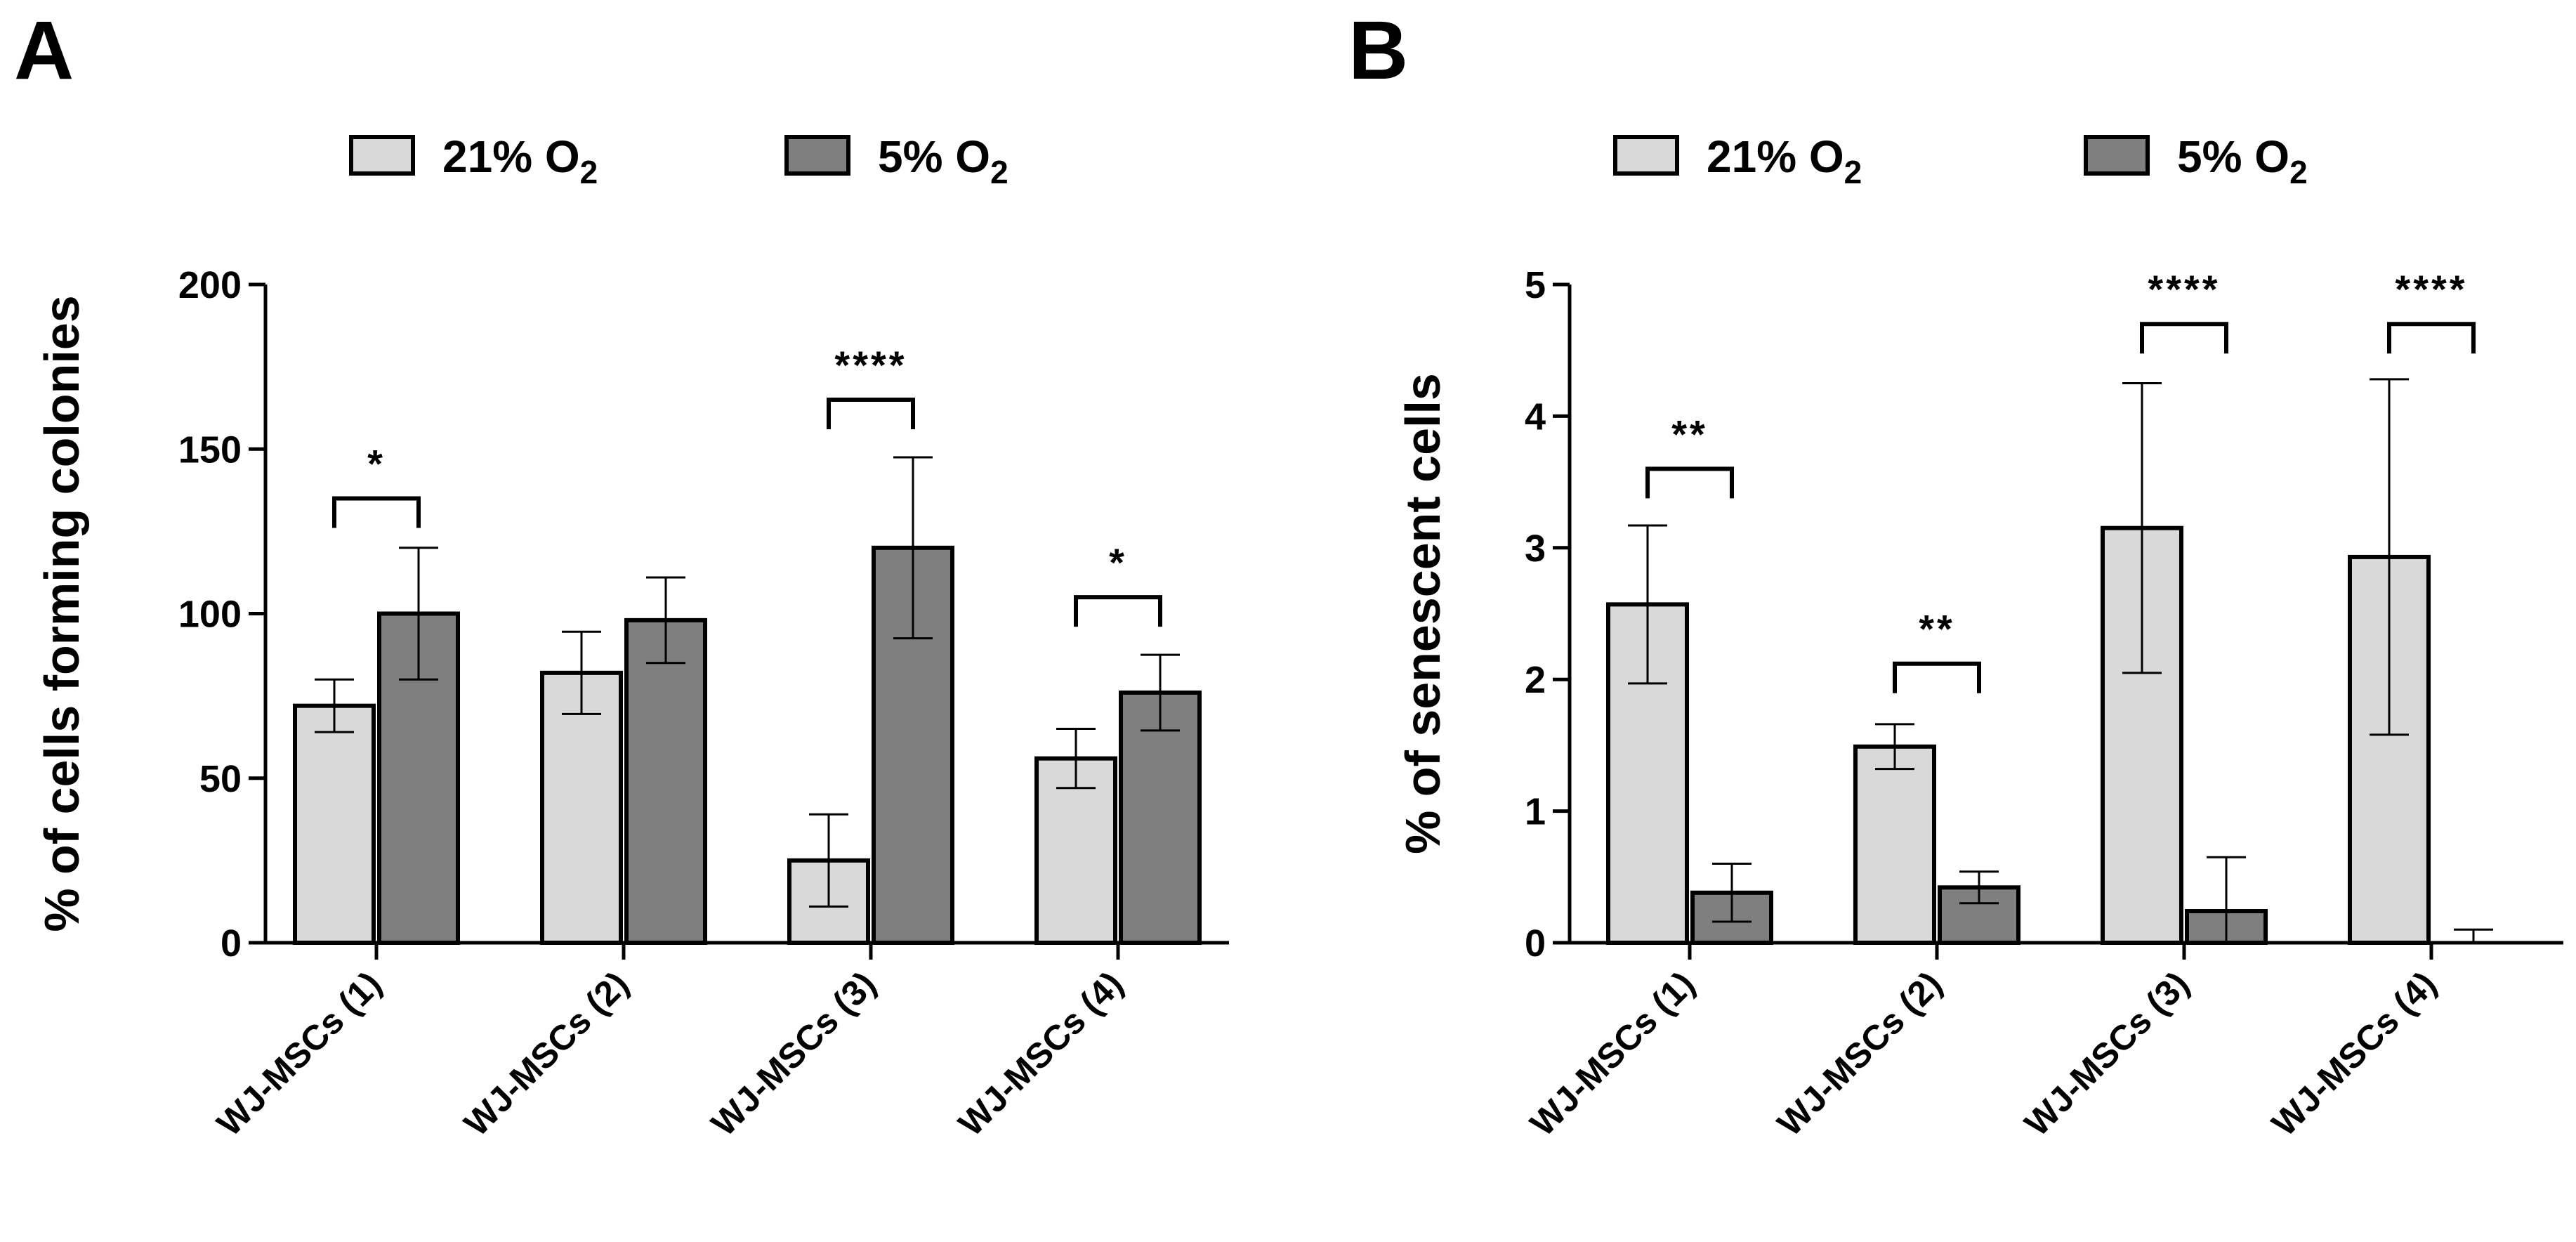  I want to click on y-tick-label: 100, so click(210, 615).